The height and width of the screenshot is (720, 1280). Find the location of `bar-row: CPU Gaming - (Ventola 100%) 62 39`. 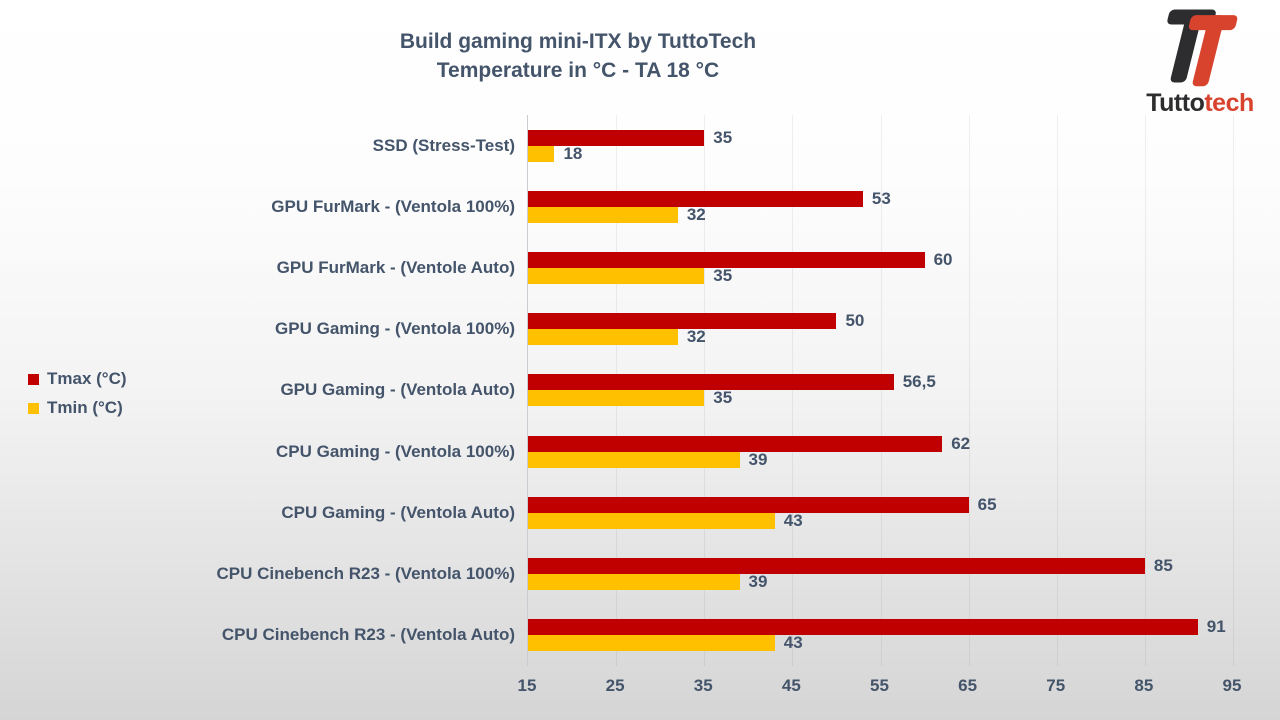

bar-row: CPU Gaming - (Ventola 100%) 62 39 is located at coordinates (640, 451).